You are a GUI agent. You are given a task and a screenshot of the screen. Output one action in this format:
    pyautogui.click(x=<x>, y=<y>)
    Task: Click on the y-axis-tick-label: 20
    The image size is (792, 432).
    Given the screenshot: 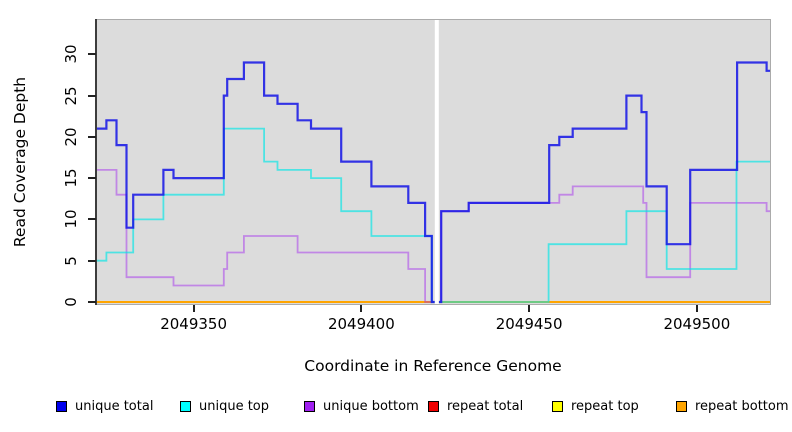 What is the action you would take?
    pyautogui.click(x=71, y=137)
    